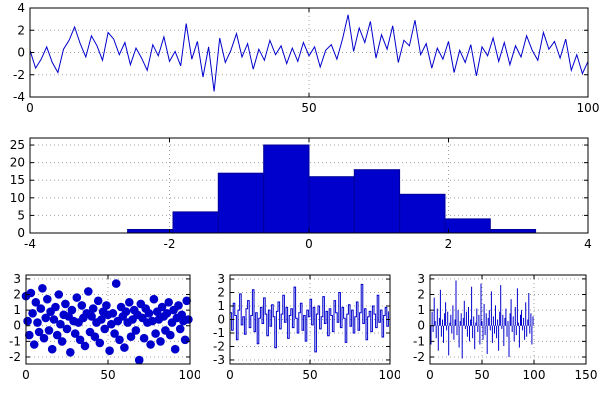  I want to click on x-tick-label: 4, so click(588, 244).